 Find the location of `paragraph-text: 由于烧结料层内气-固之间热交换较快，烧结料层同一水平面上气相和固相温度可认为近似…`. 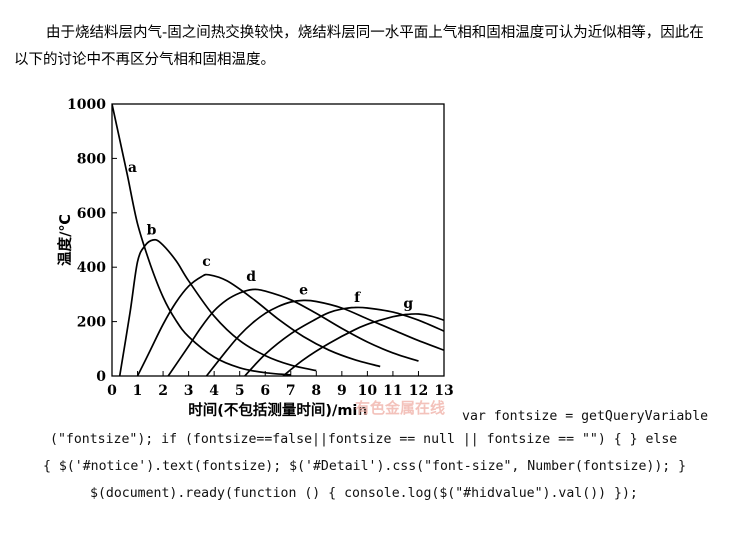

paragraph-text: 由于烧结料层内气-固之间热交换较快，烧结料层同一水平面上气相和固相温度可认为近似… is located at coordinates (359, 46).